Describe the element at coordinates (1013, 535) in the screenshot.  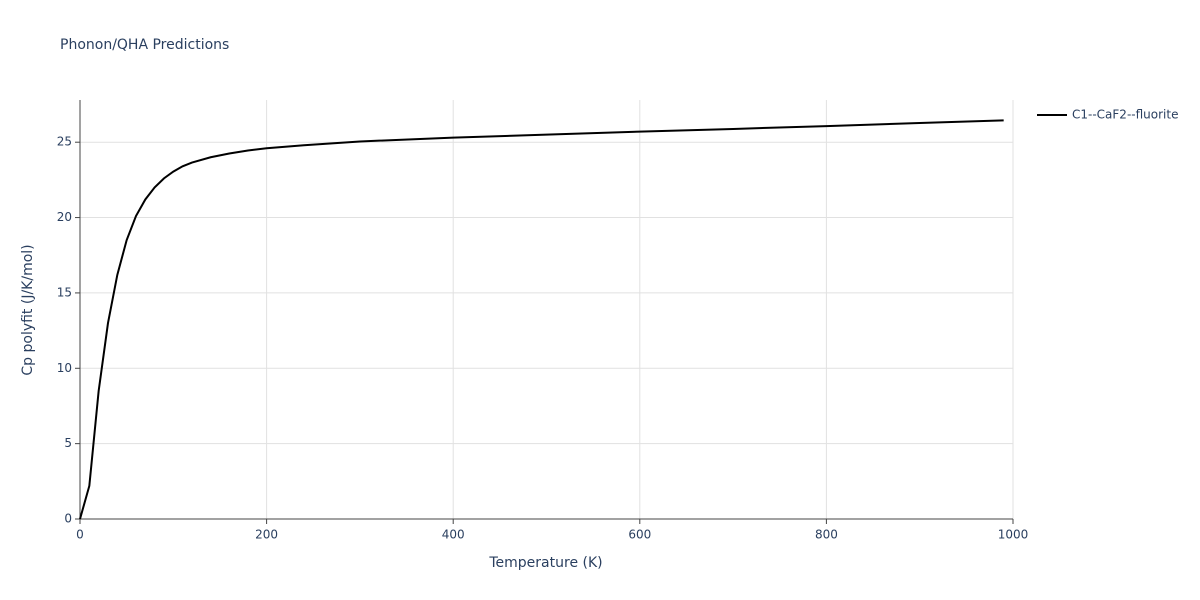
I see `x-tick-label: 1000` at that location.